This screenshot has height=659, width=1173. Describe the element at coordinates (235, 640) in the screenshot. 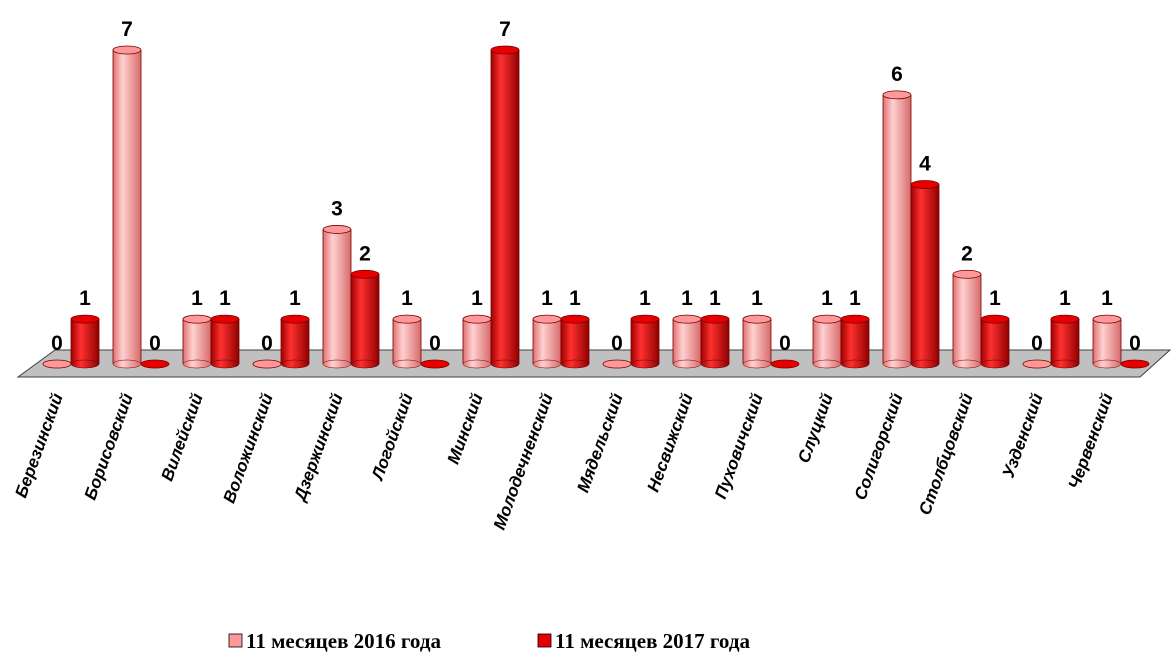

I see `legend-swatch` at that location.